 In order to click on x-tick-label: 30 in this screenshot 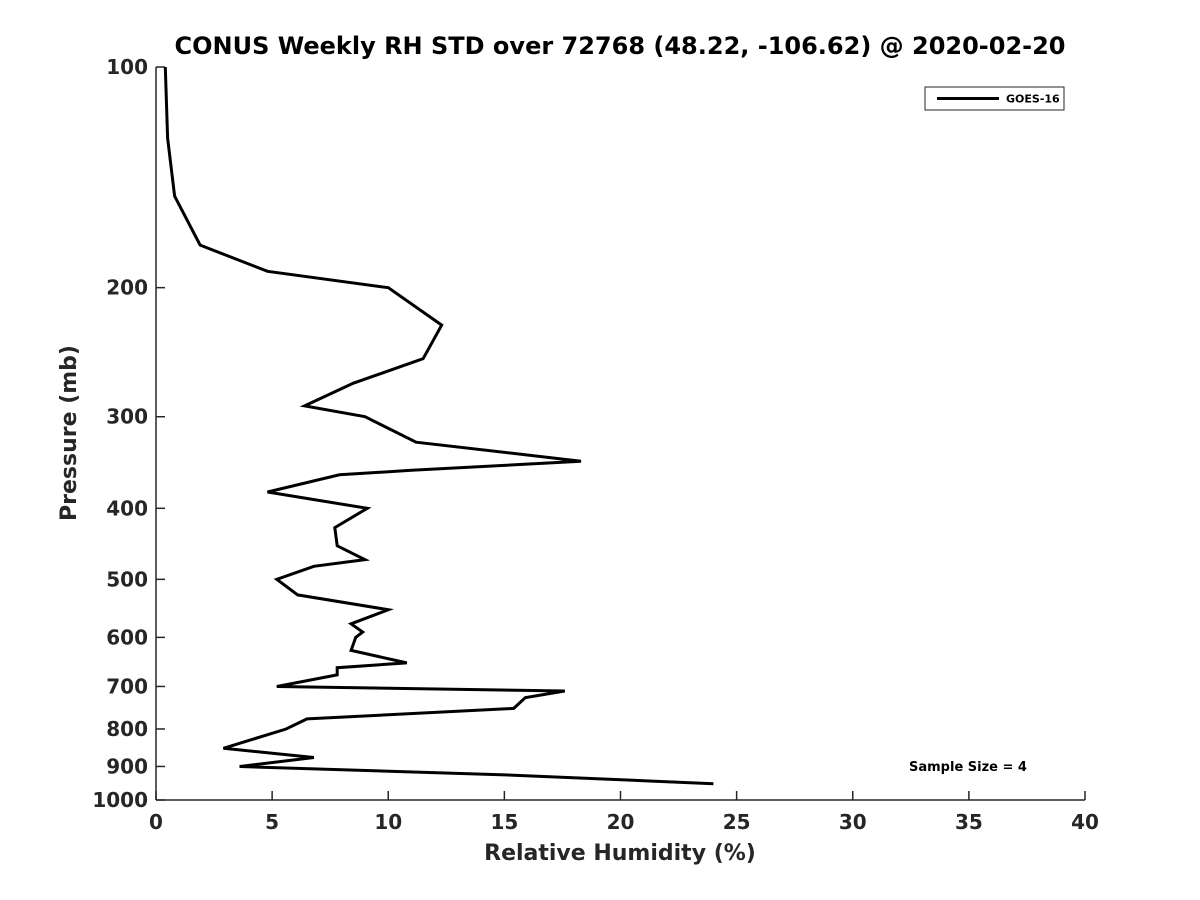, I will do `click(853, 822)`.